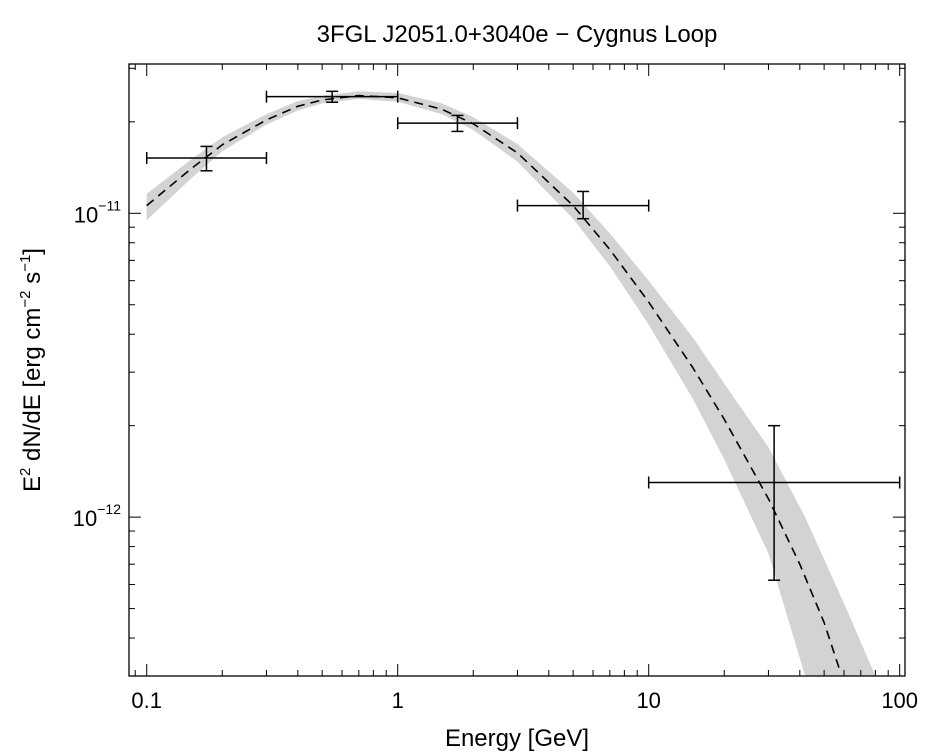  What do you see at coordinates (97, 516) in the screenshot?
I see `y-tick-label: 10−12` at bounding box center [97, 516].